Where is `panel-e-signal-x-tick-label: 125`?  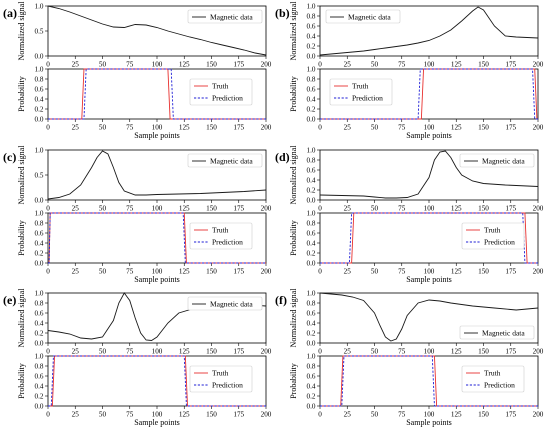 panel-e-signal-x-tick-label: 125 is located at coordinates (184, 352).